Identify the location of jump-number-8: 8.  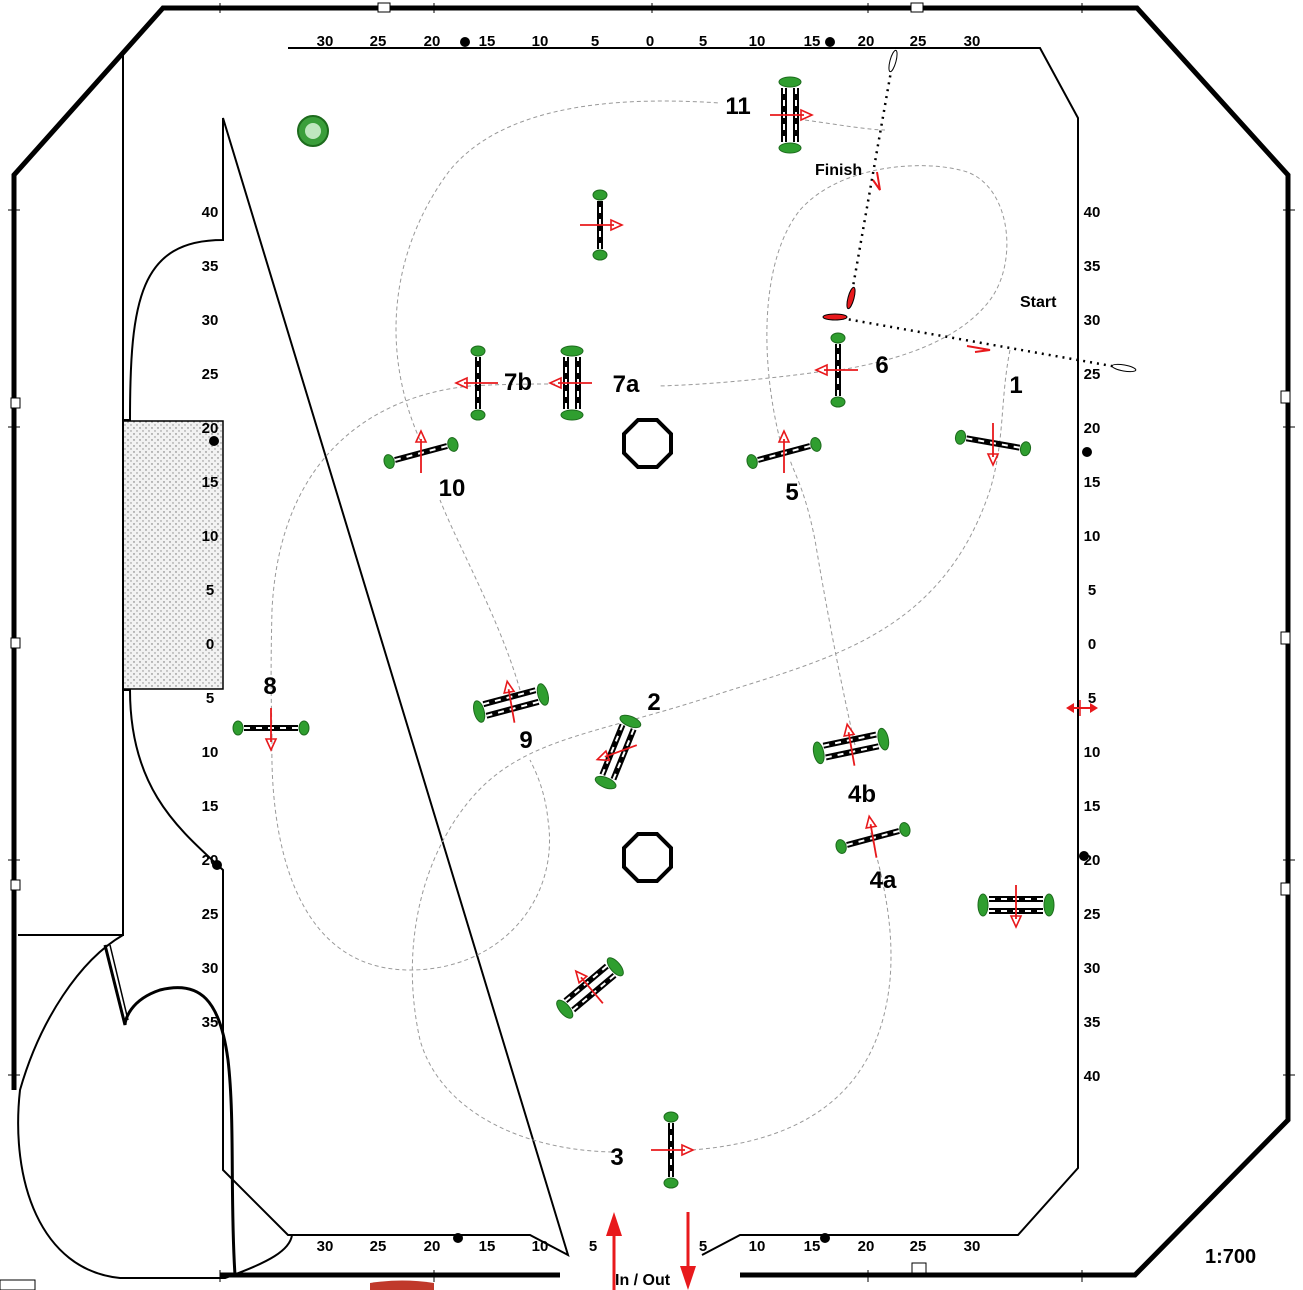
(269, 686).